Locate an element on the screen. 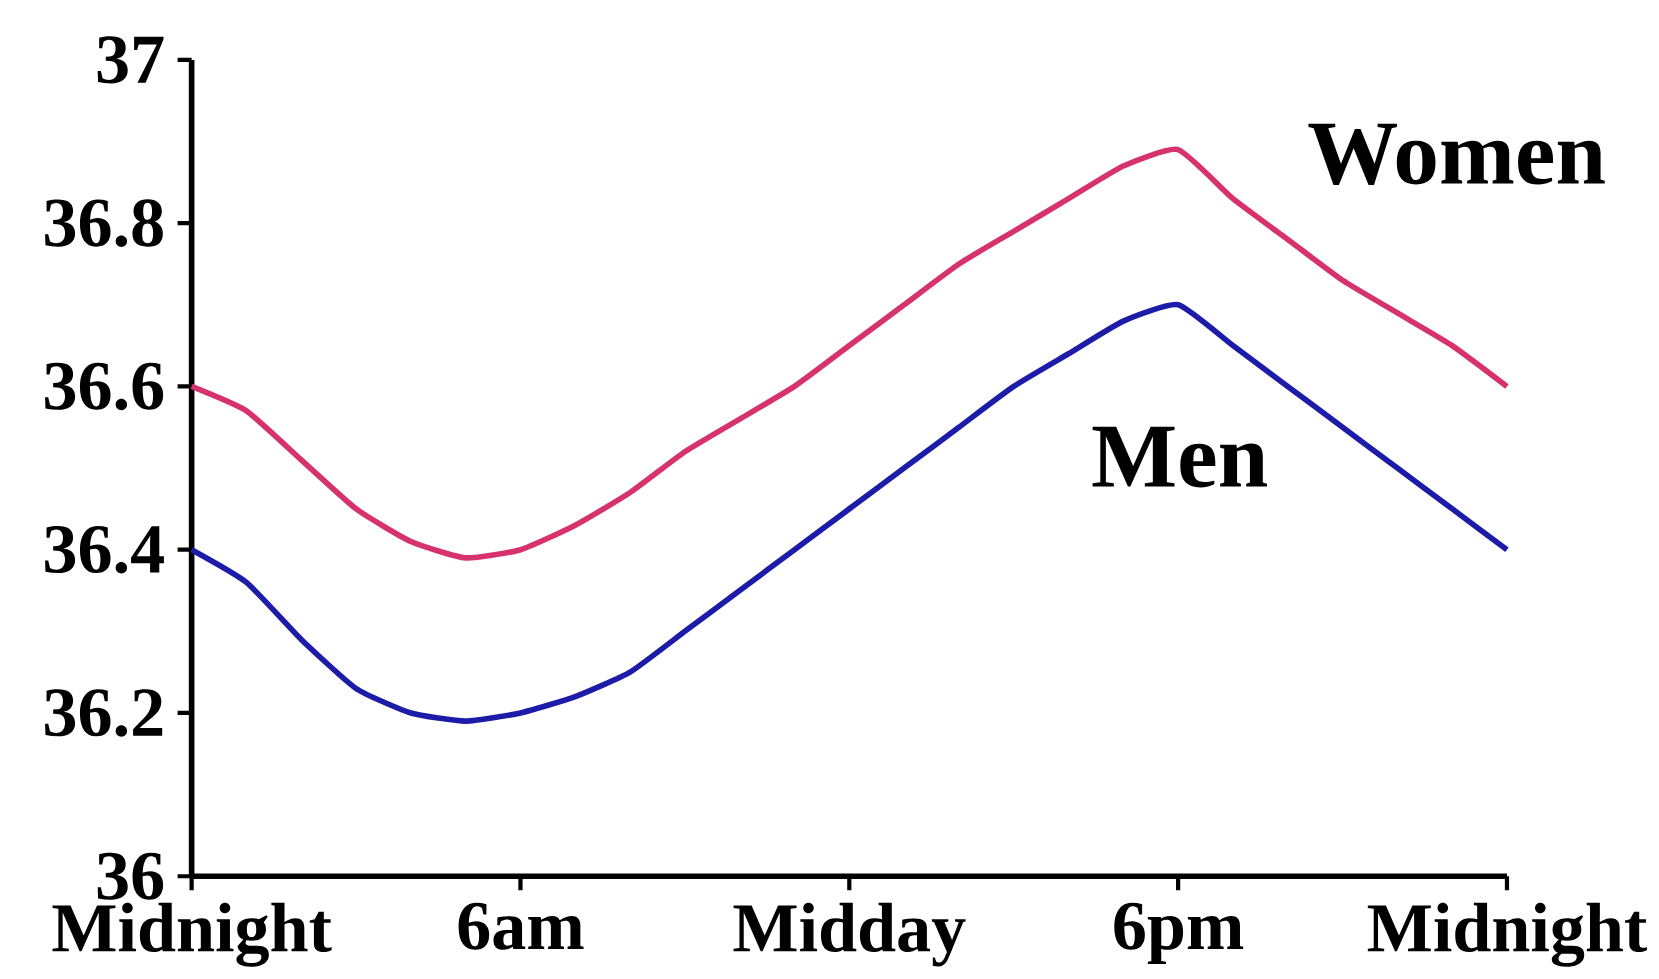 This screenshot has width=1659, height=979. y-tick-label: 36.8 is located at coordinates (104, 223).